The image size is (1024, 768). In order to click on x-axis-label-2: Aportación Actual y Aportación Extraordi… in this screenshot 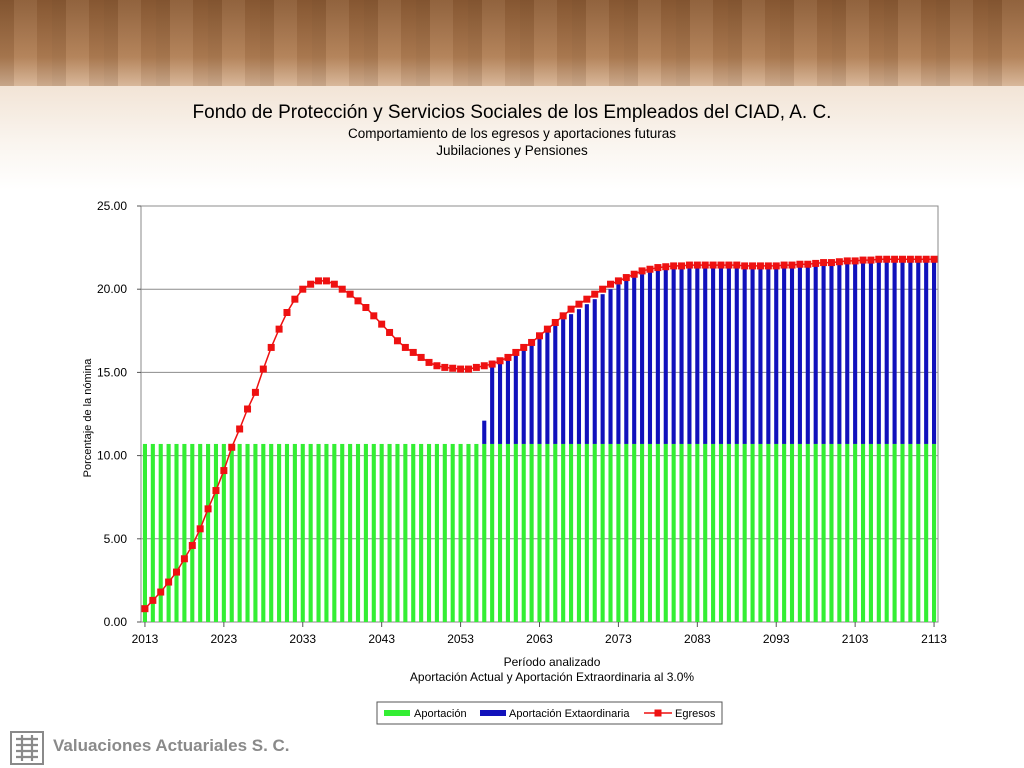, I will do `click(552, 677)`.